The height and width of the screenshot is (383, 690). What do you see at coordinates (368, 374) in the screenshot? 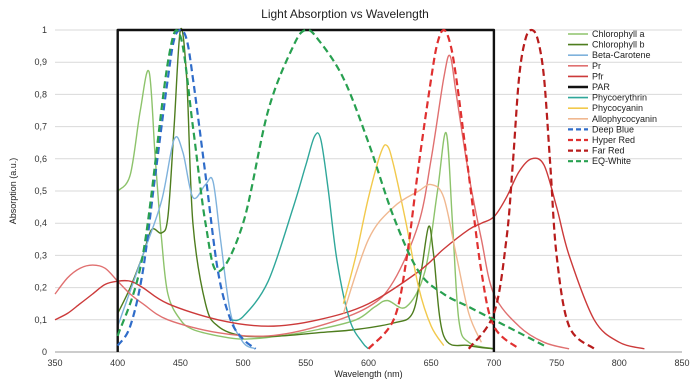
I see `x-axis-label: Wavelength (nm)` at bounding box center [368, 374].